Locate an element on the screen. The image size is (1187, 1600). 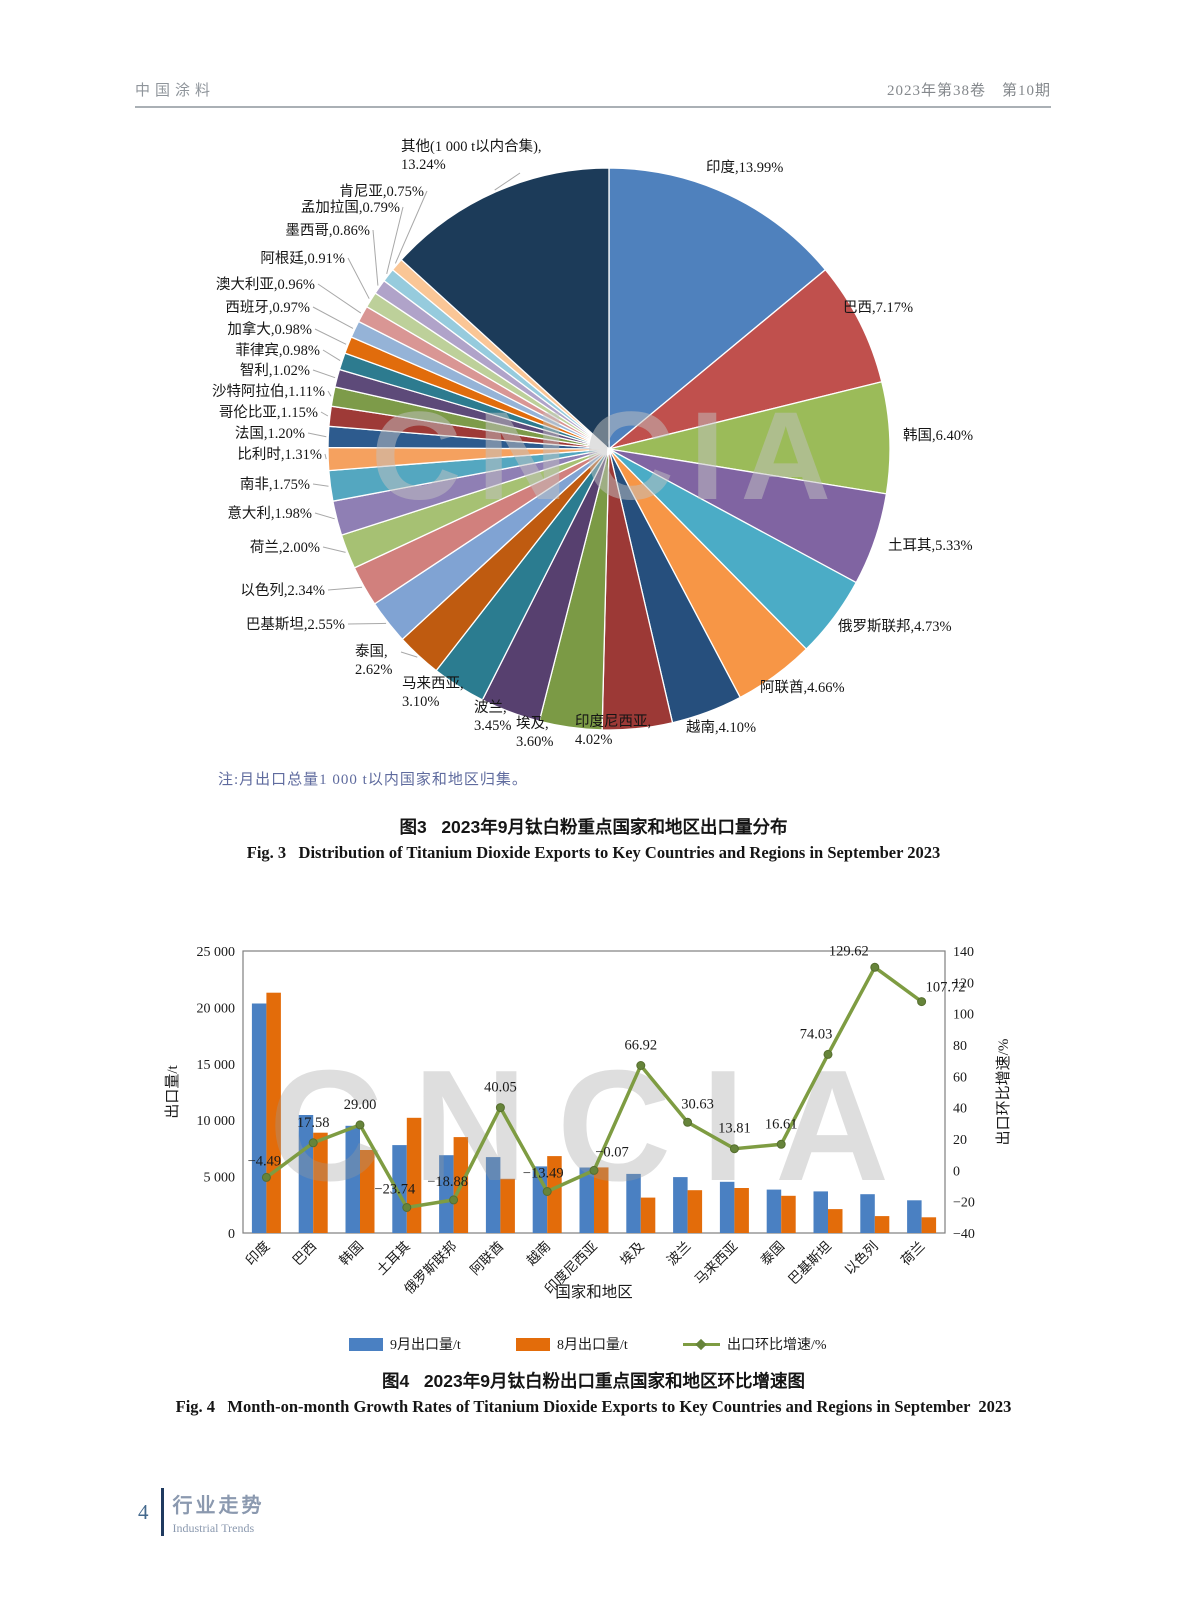
footer-section-cn: 行业走势 is located at coordinates (218, 1505).